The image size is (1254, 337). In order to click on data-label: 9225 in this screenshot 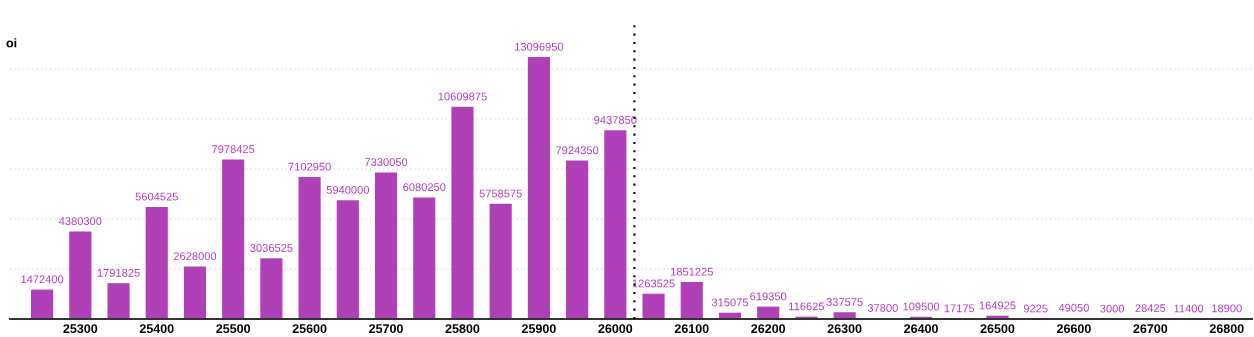, I will do `click(1035, 308)`.